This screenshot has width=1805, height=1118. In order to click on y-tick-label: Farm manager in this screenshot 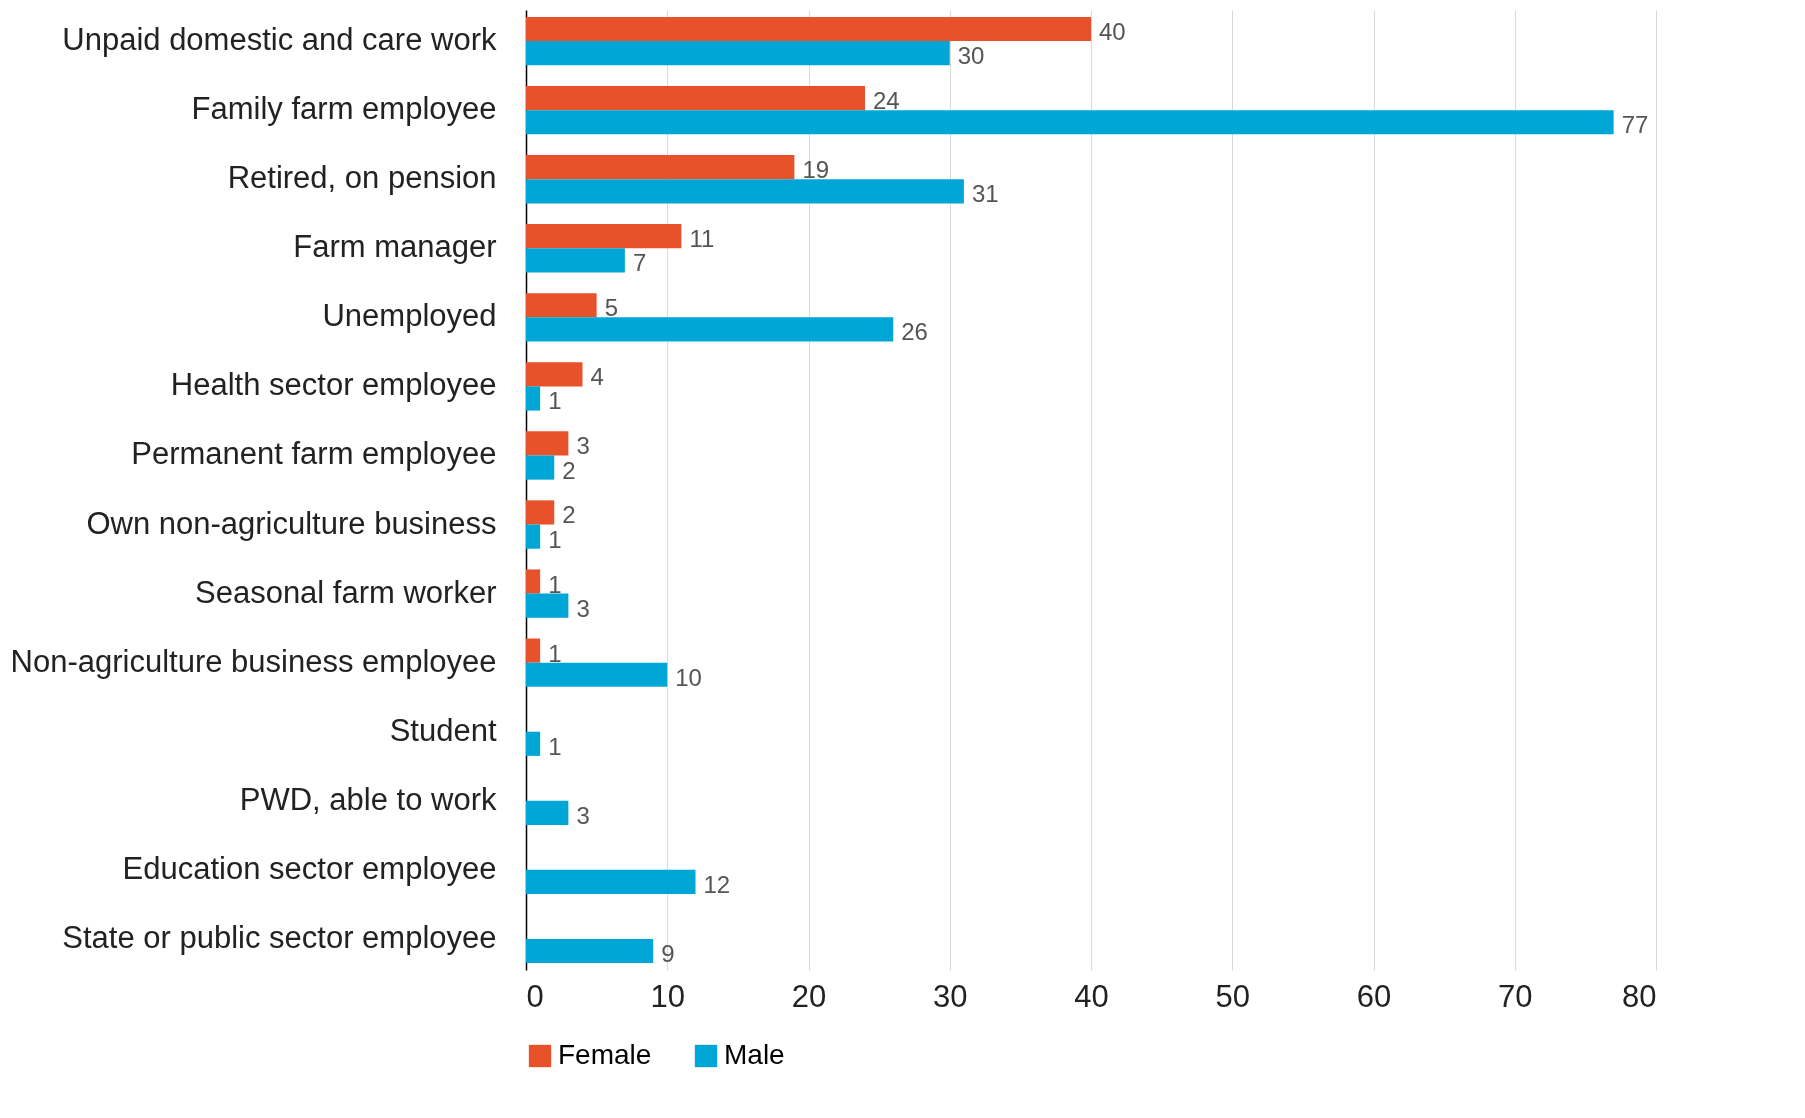, I will do `click(395, 247)`.